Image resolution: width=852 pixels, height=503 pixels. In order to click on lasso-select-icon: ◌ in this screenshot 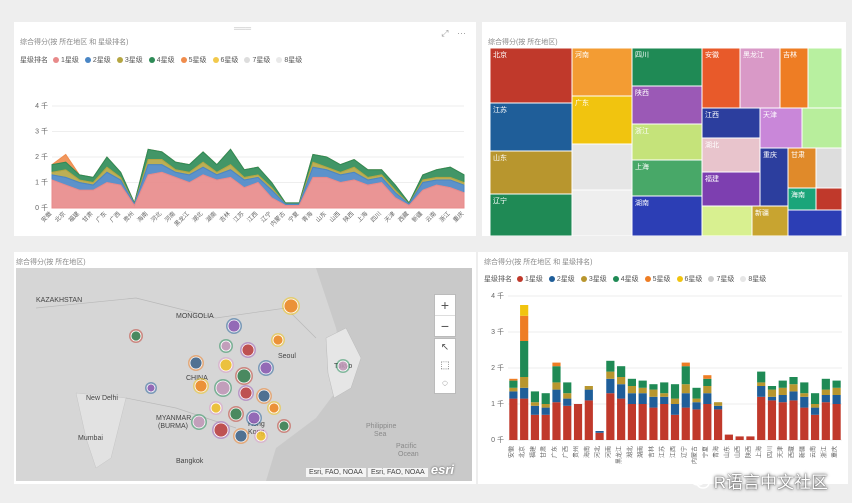, I will do `click(445, 383)`.